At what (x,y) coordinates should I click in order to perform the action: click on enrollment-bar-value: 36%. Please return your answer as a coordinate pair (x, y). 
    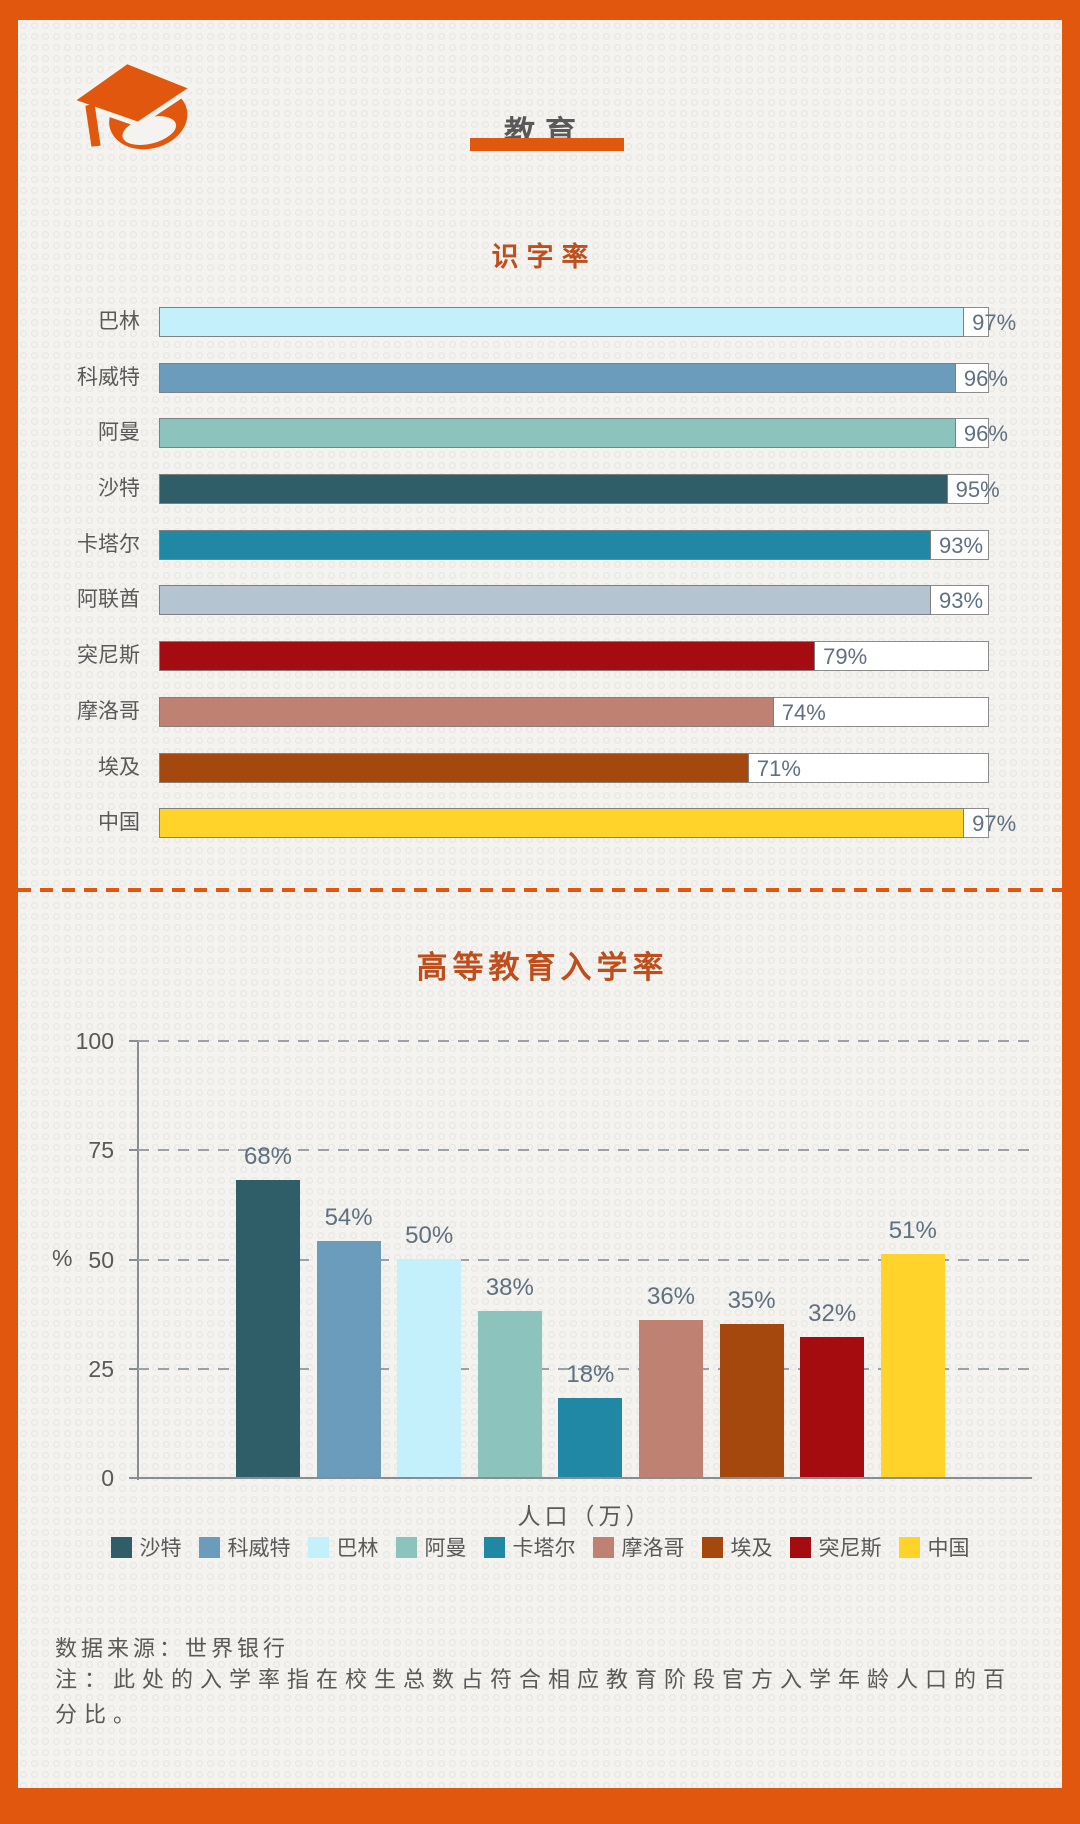
    Looking at the image, I should click on (671, 1296).